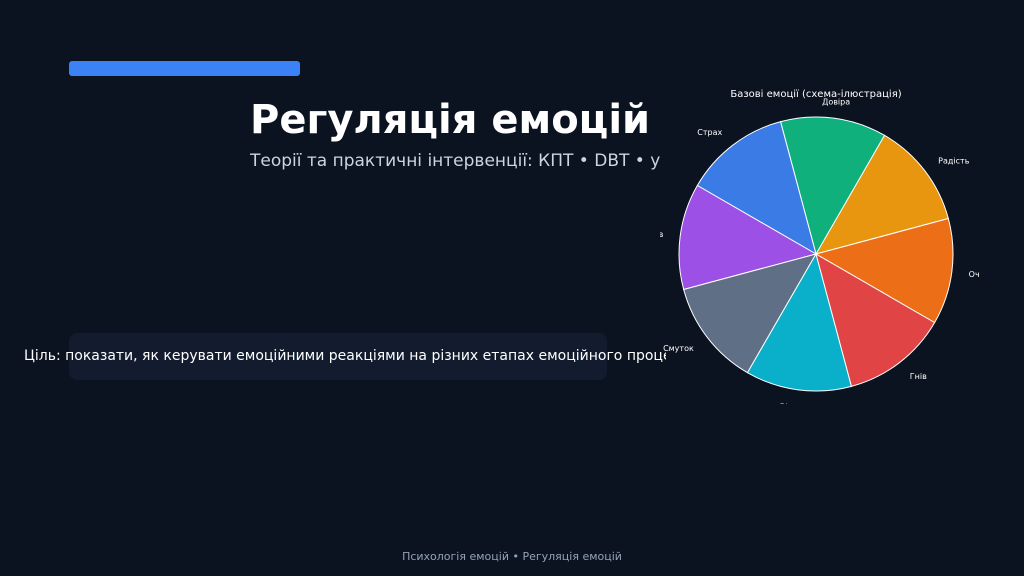  I want to click on pie-slices, so click(816, 254).